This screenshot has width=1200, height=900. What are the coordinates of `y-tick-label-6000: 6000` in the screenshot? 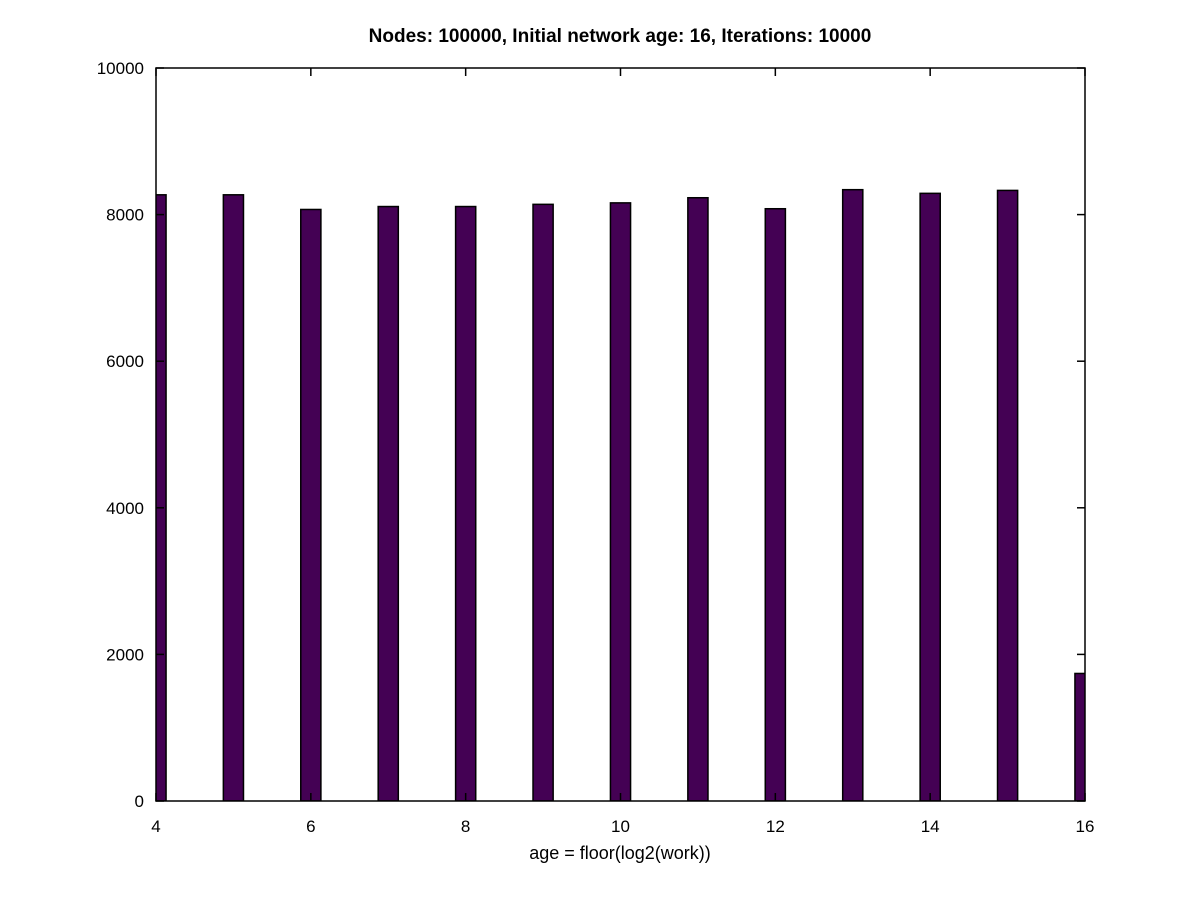 It's located at (125, 361).